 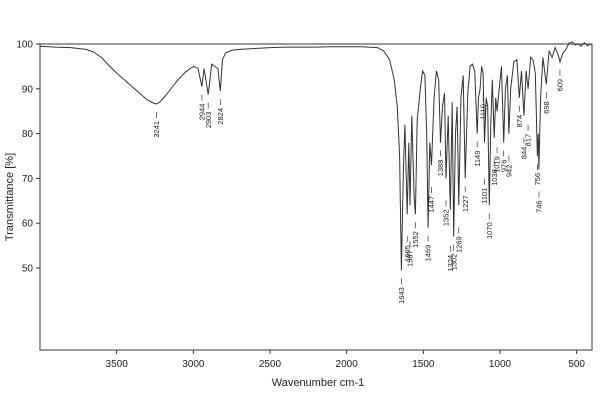 What do you see at coordinates (484, 196) in the screenshot?
I see `peak-label: 1101` at bounding box center [484, 196].